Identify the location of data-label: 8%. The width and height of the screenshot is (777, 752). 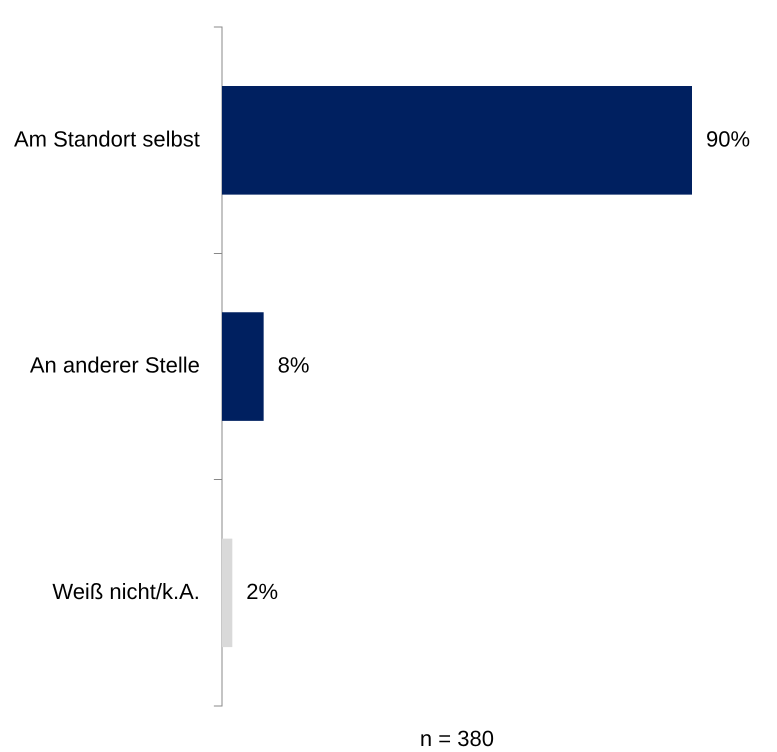
(294, 365).